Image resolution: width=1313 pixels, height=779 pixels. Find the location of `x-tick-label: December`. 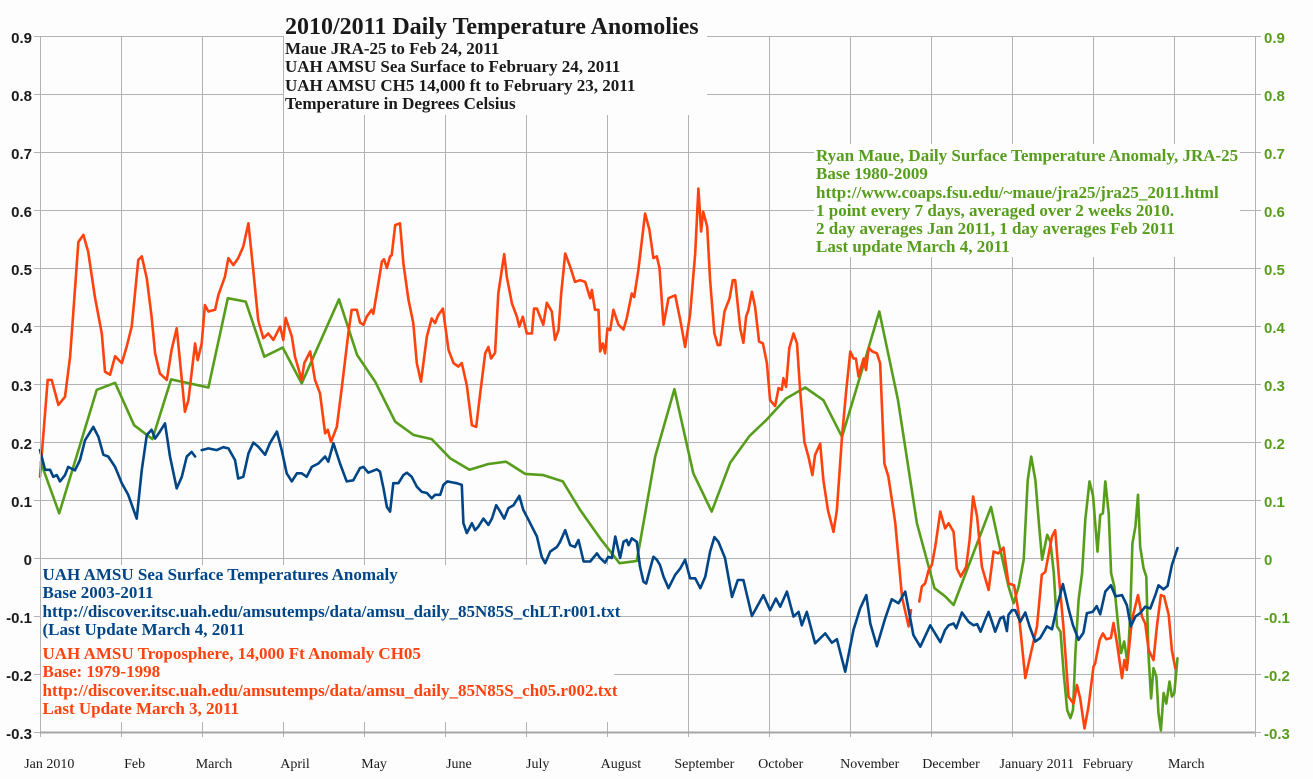

x-tick-label: December is located at coordinates (951, 764).